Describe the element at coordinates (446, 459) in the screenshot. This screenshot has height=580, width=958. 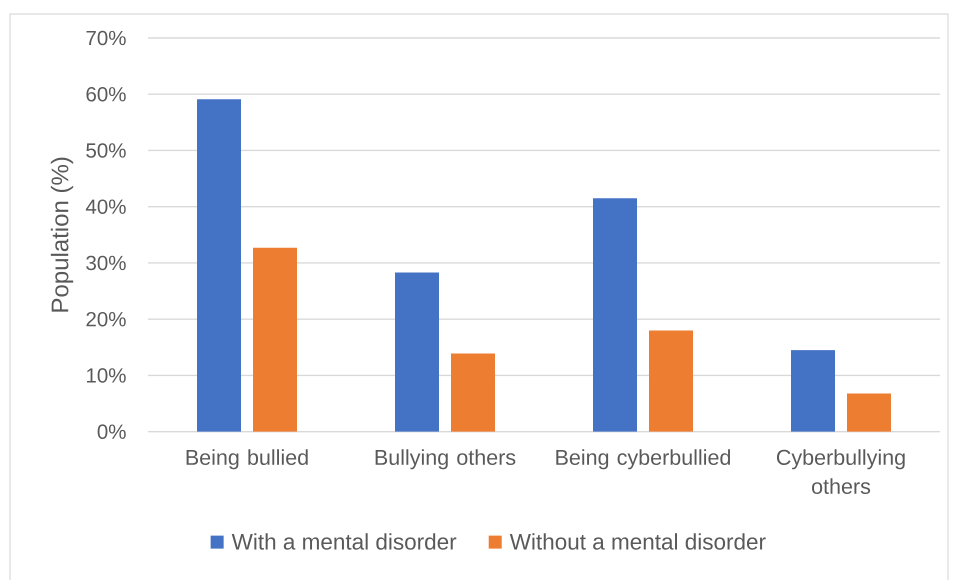
I see `x-tick-label: Bullying others` at that location.